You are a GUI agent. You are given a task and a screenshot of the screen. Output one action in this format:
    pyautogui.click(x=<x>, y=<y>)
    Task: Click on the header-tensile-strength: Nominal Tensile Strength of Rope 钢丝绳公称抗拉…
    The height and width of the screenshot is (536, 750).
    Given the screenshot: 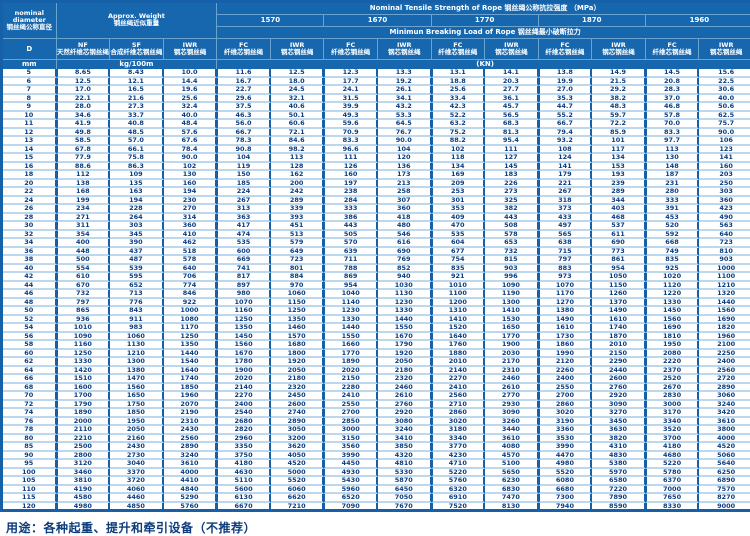 What is the action you would take?
    pyautogui.click(x=483, y=9)
    